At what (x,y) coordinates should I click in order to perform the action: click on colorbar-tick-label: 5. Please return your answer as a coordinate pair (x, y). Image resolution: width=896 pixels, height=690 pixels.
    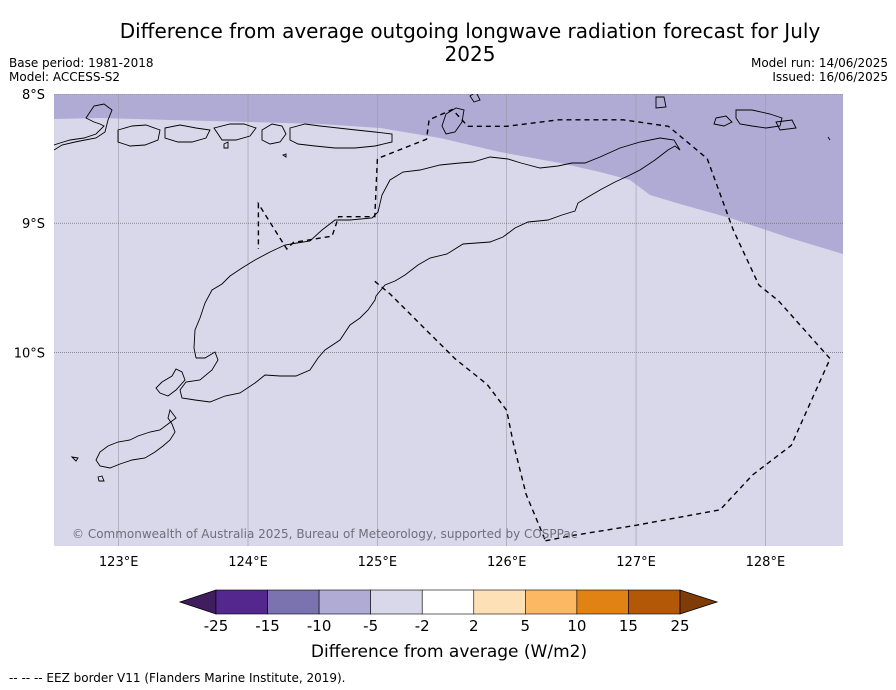
    Looking at the image, I should click on (526, 626).